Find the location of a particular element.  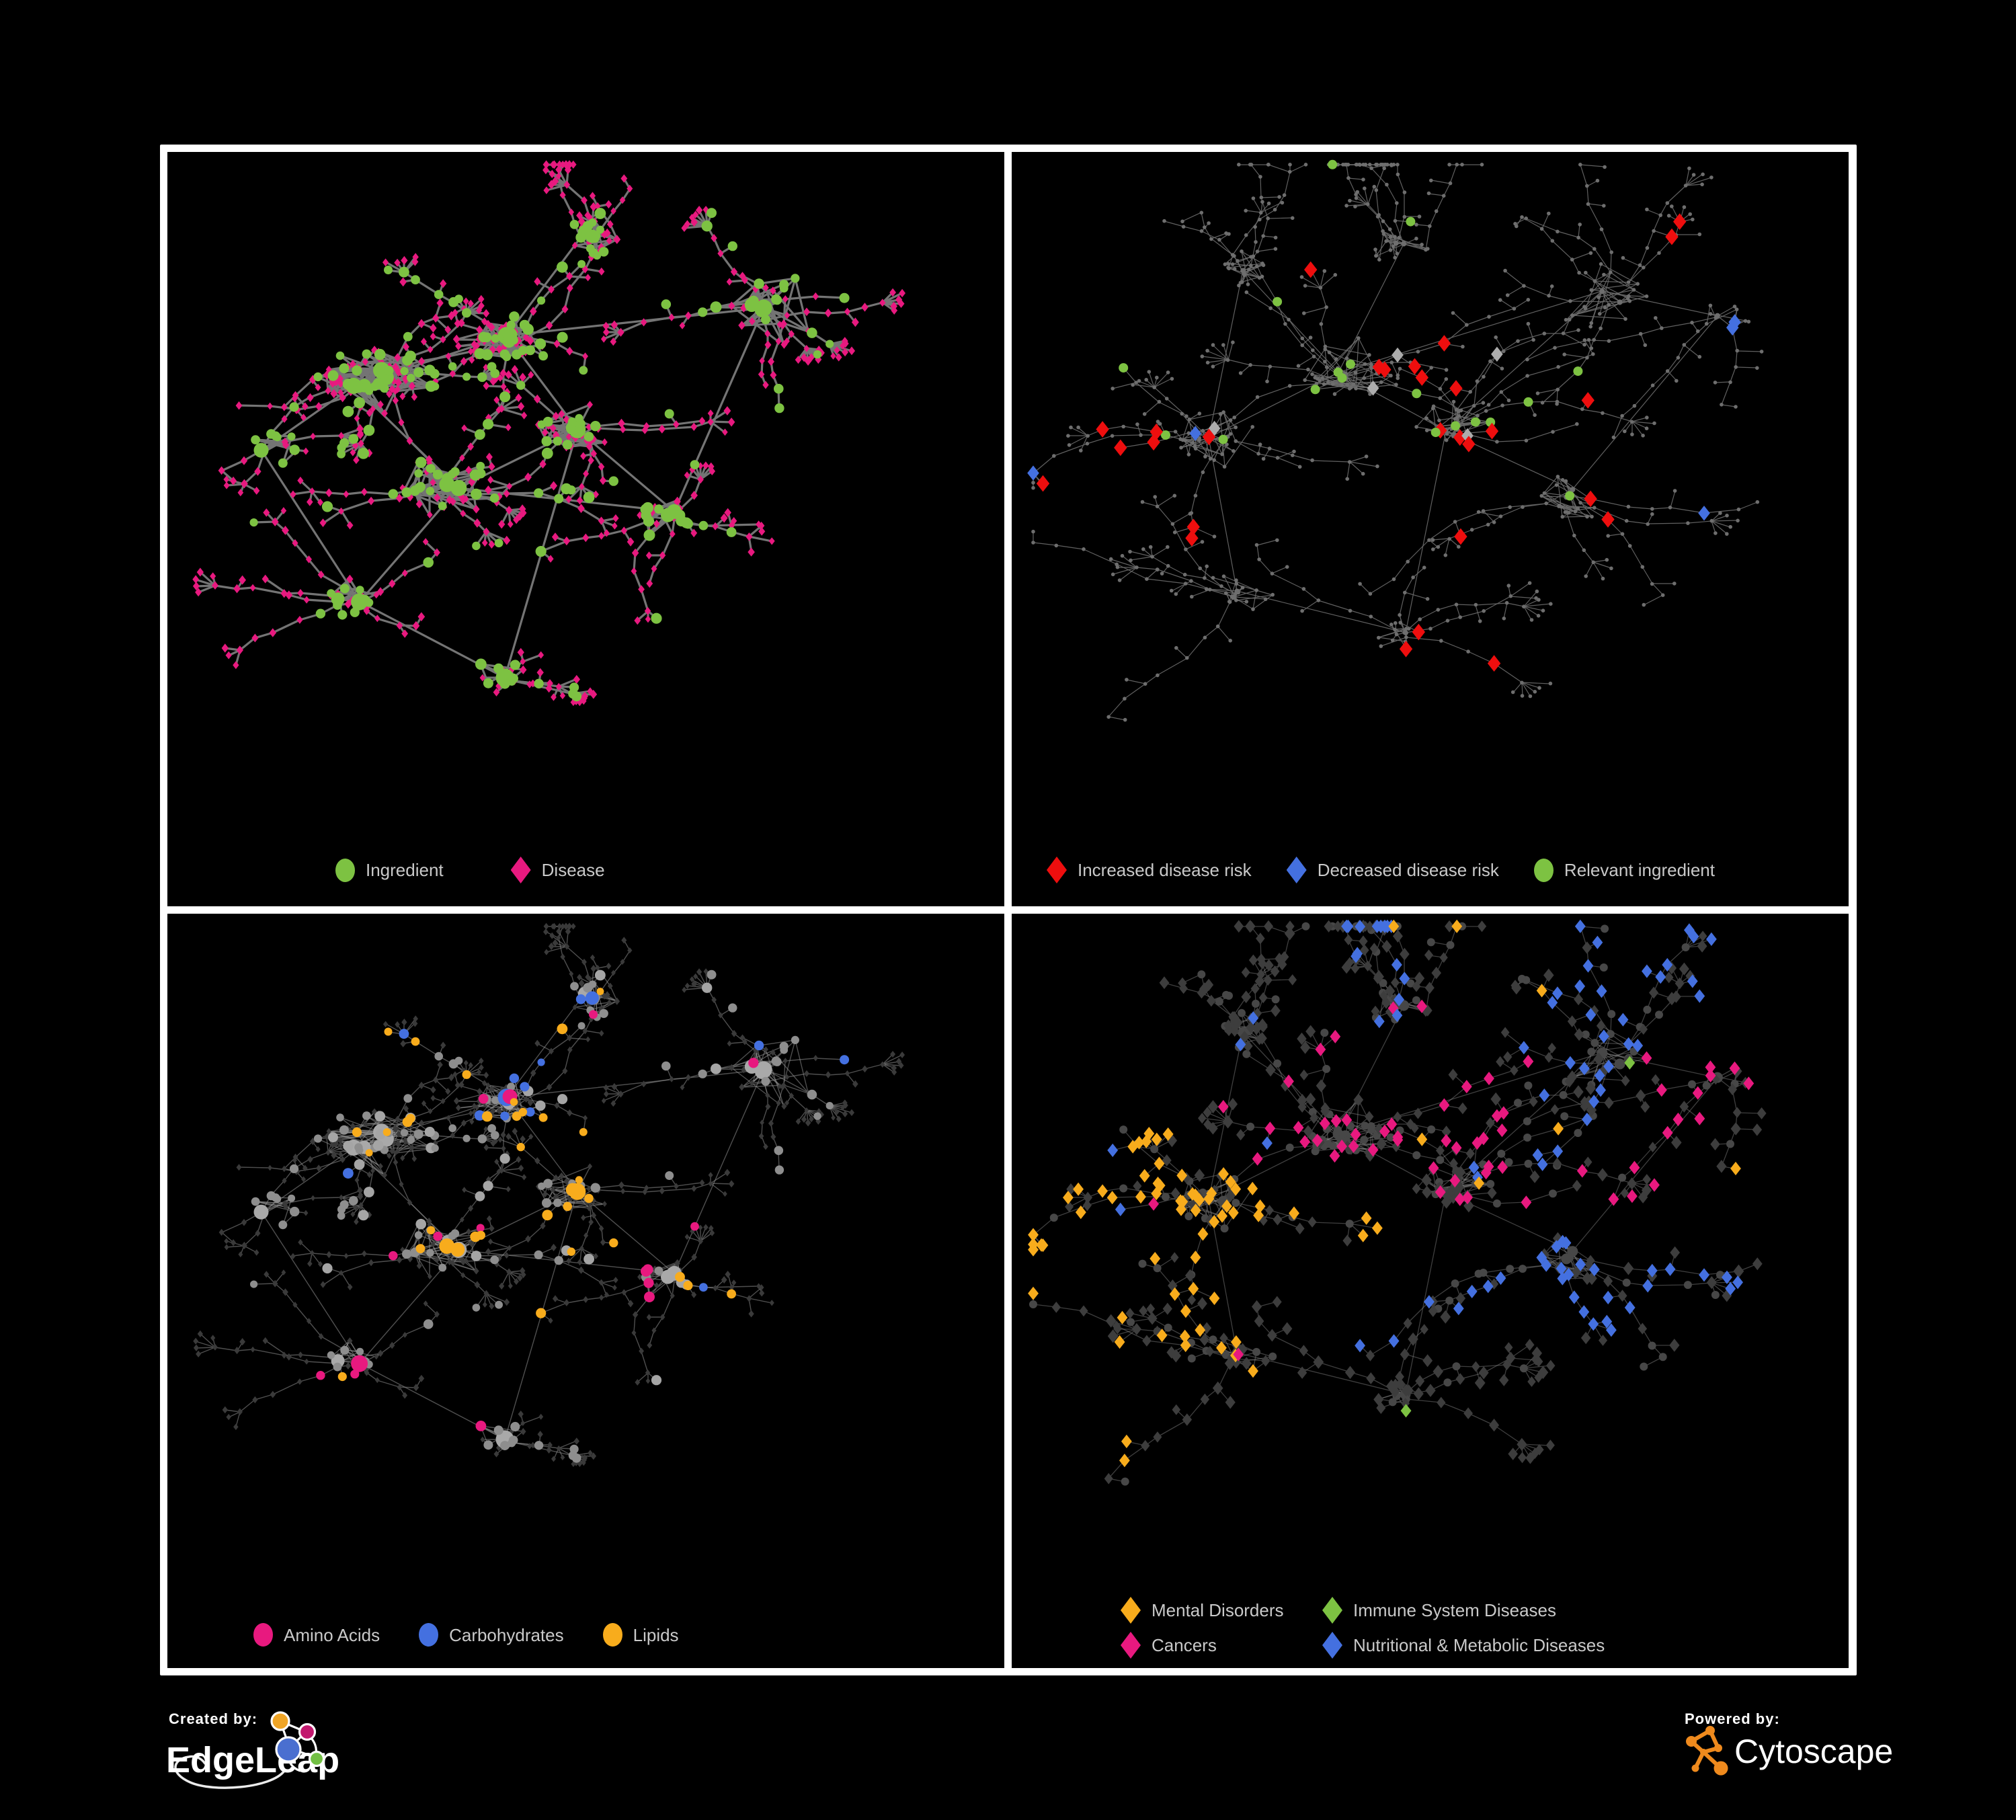

legend-item: Nutritional & Metabolic Diseases is located at coordinates (1463, 1645).